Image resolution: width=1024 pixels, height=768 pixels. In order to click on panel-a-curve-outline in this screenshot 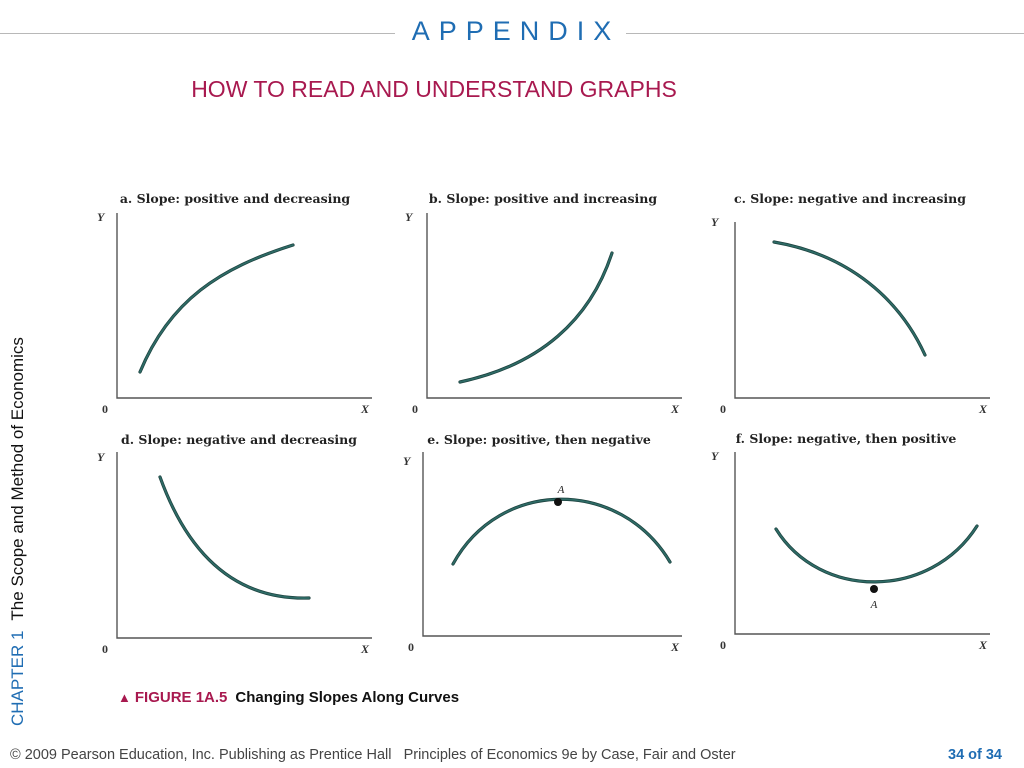, I will do `click(216, 308)`.